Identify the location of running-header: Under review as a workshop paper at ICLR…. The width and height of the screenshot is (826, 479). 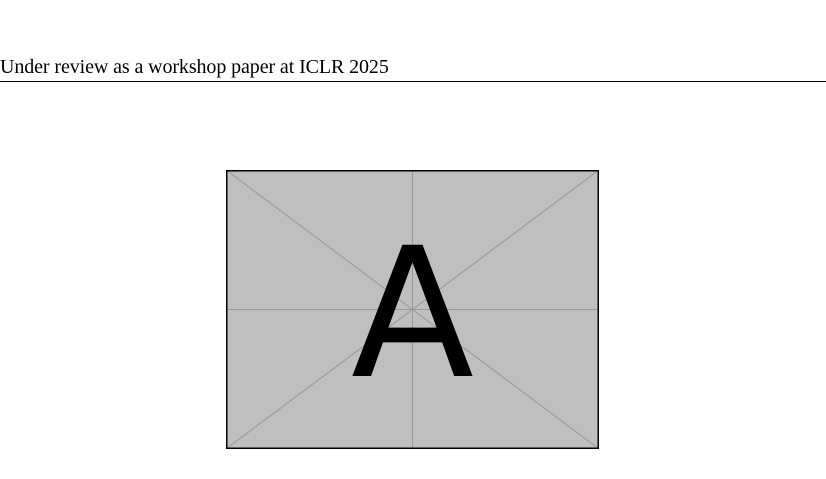
(194, 67).